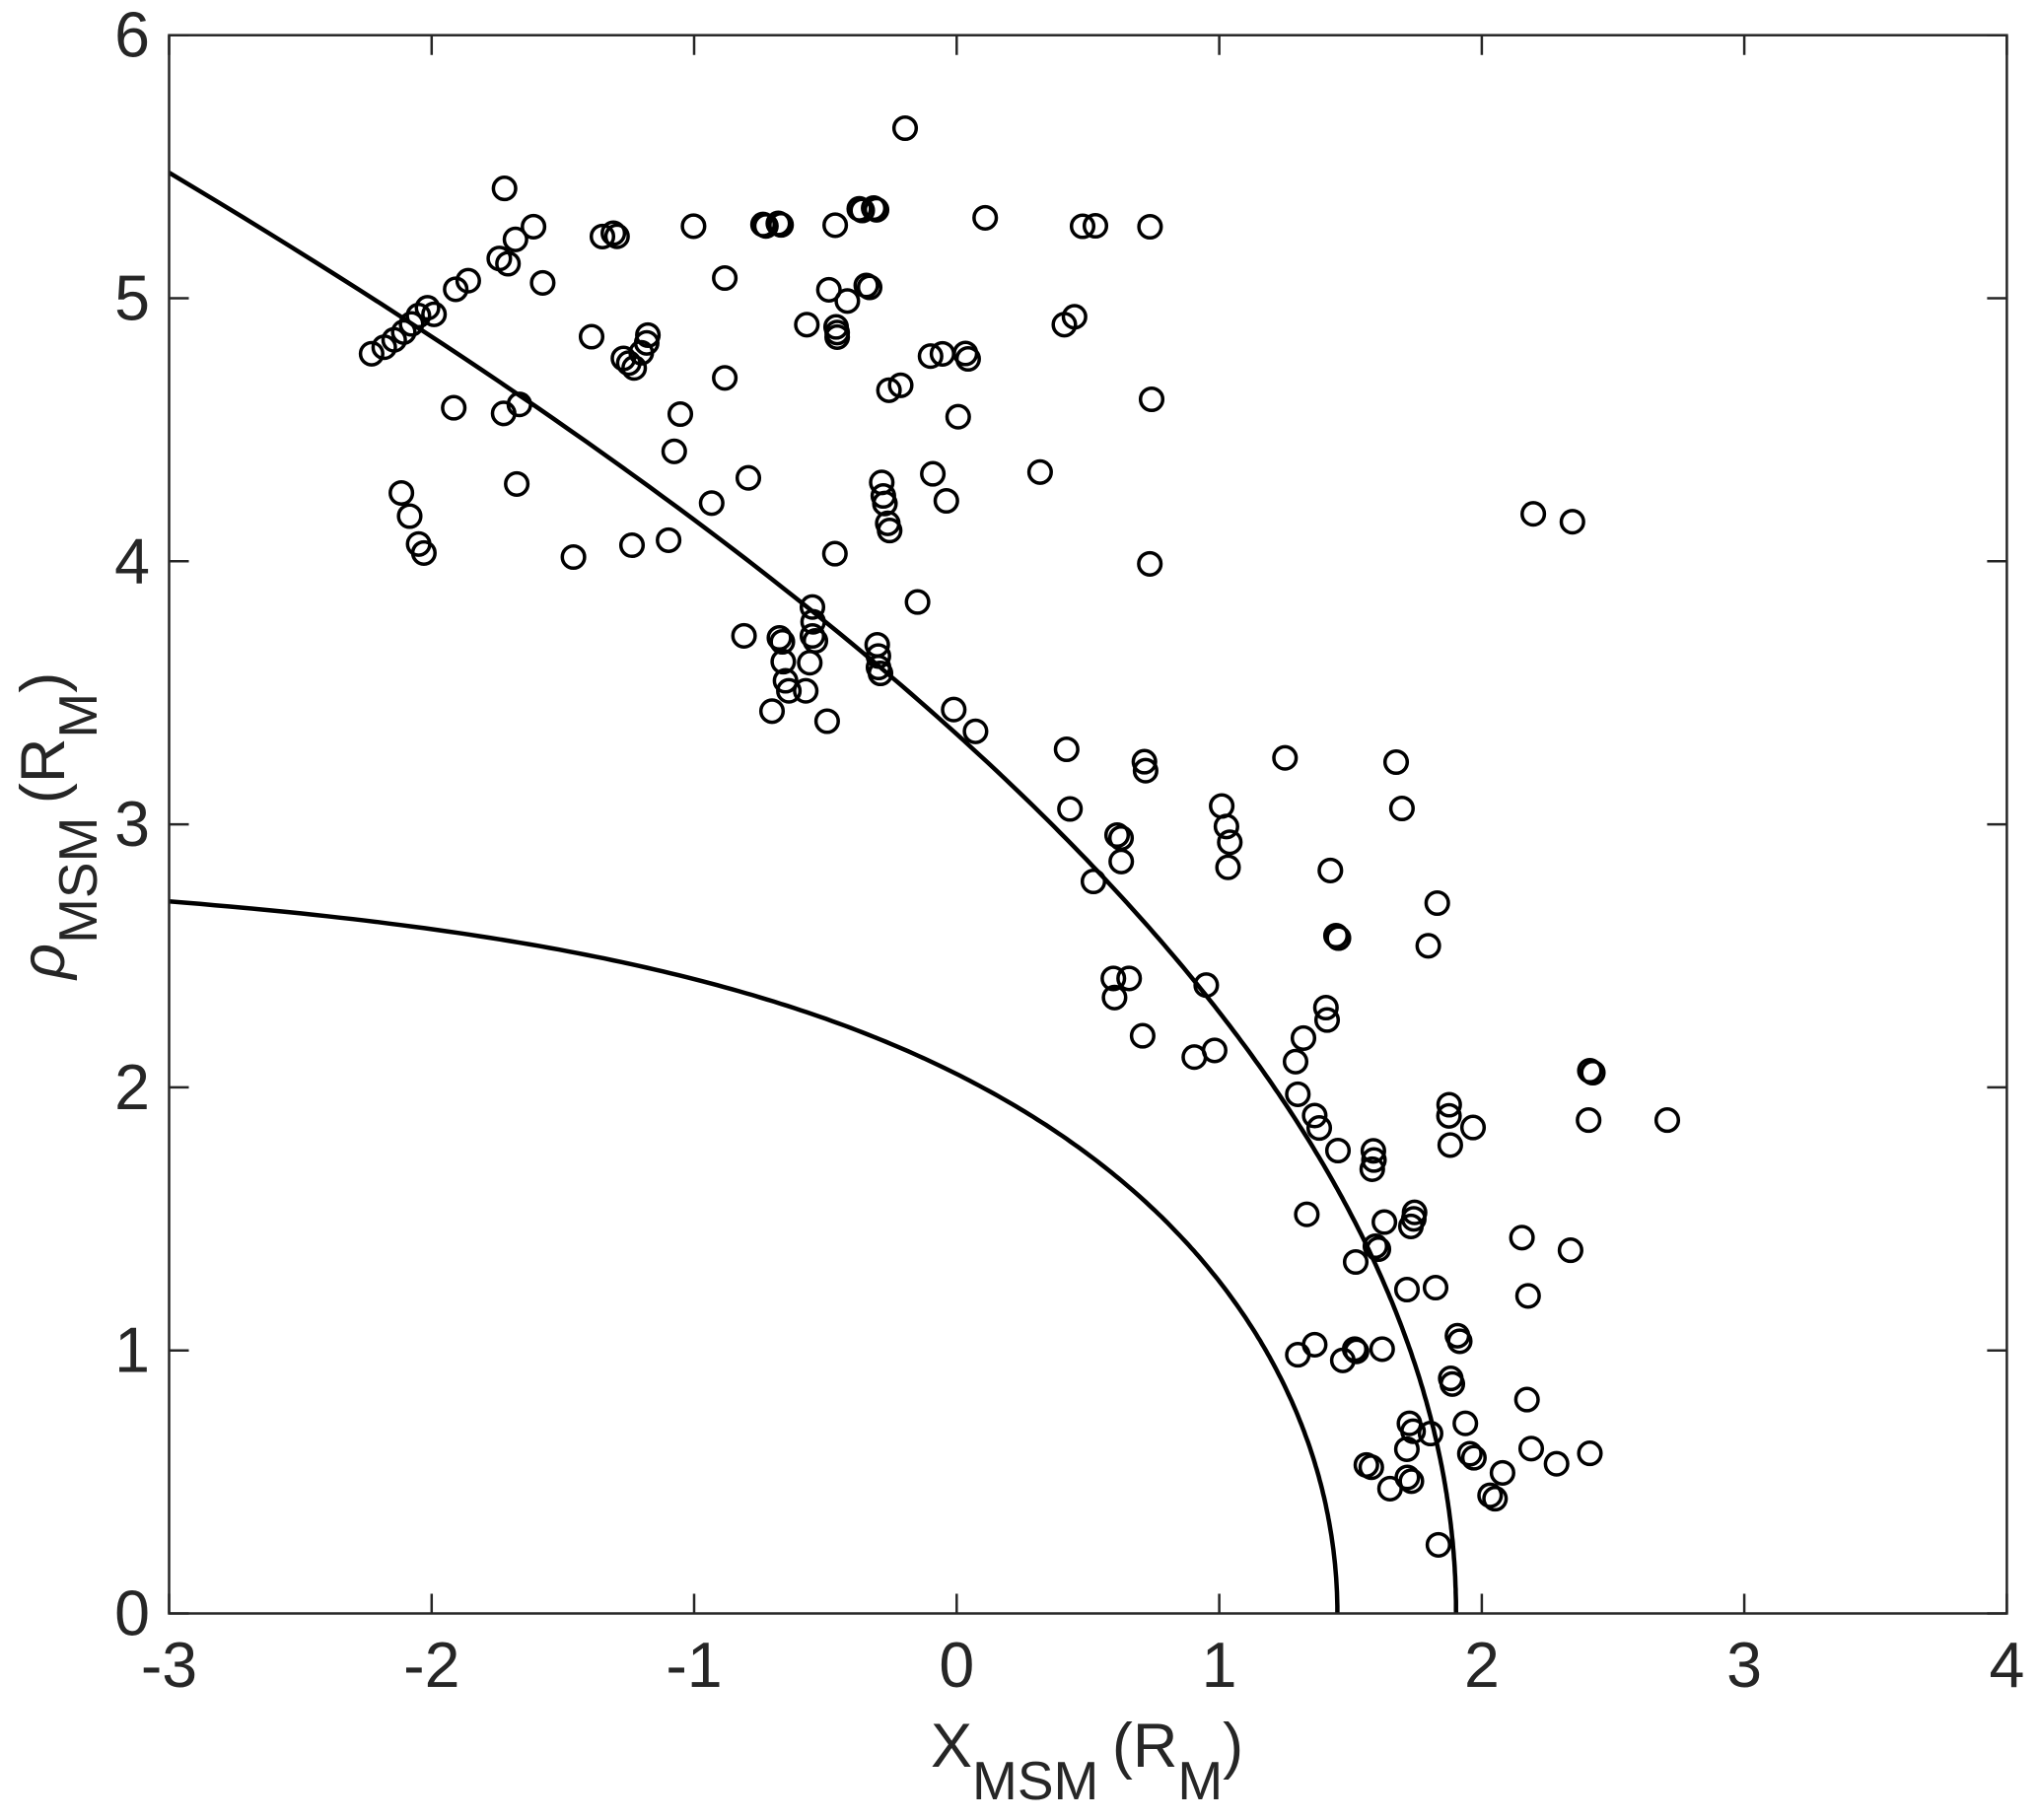 The height and width of the screenshot is (1820, 2038). I want to click on svg-text: -3, so click(169, 1665).